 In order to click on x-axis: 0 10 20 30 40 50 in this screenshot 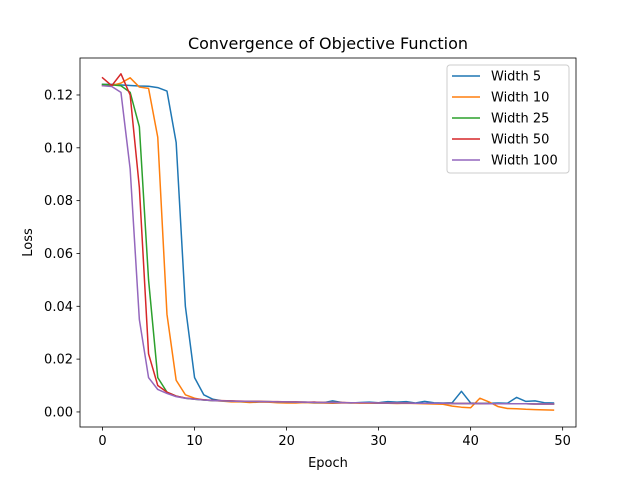, I will do `click(334, 438)`.